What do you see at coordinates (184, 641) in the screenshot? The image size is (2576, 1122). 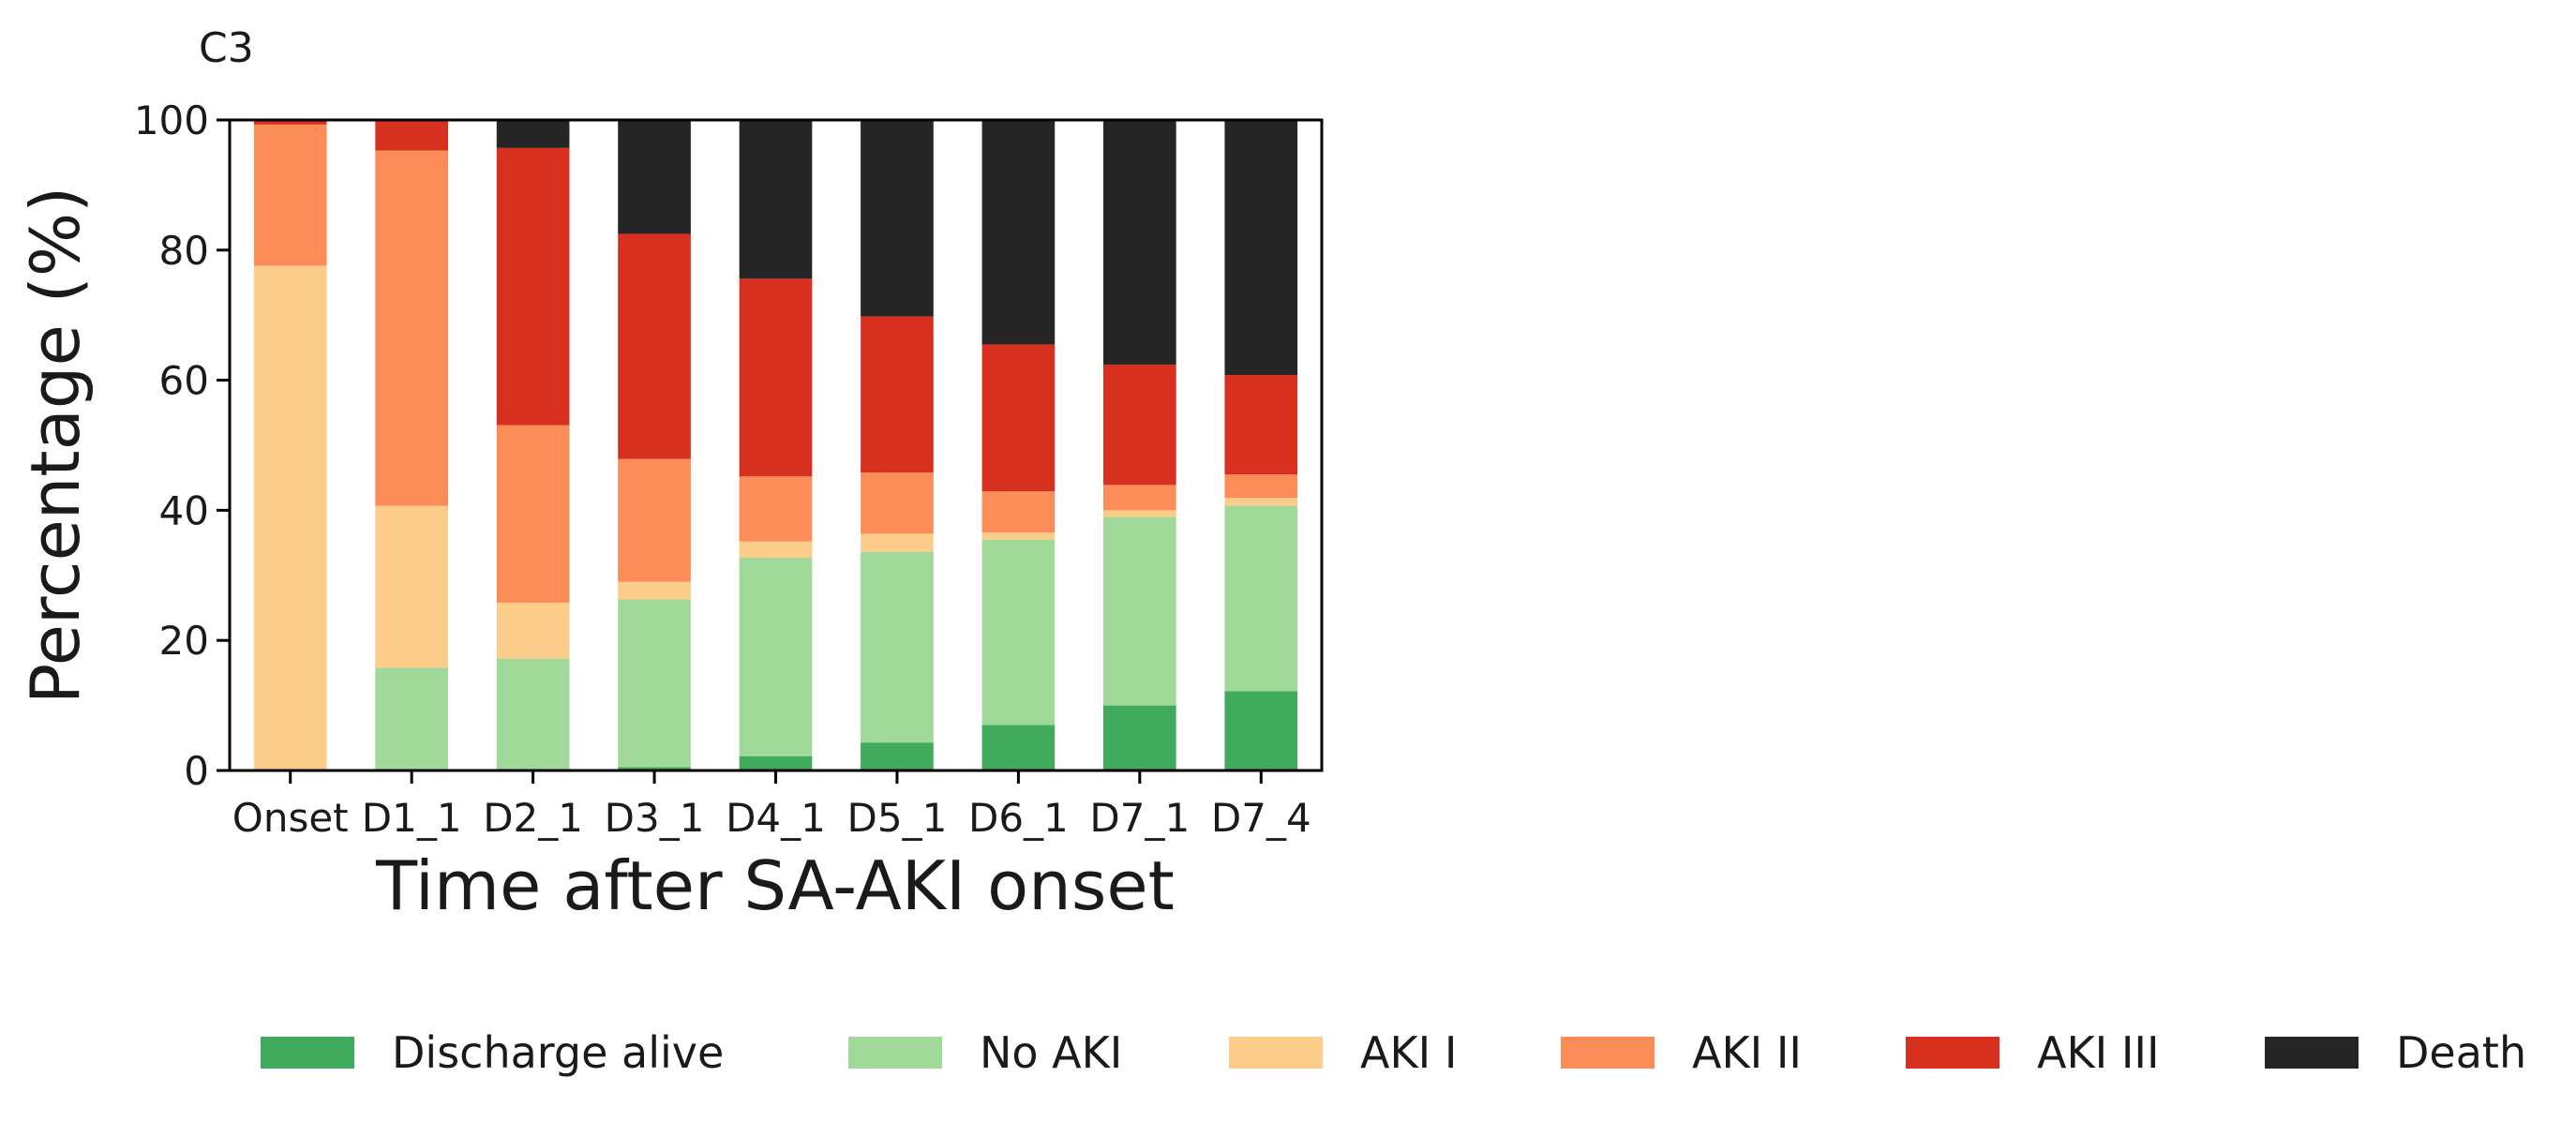 I see `y-tick-label: 20` at bounding box center [184, 641].